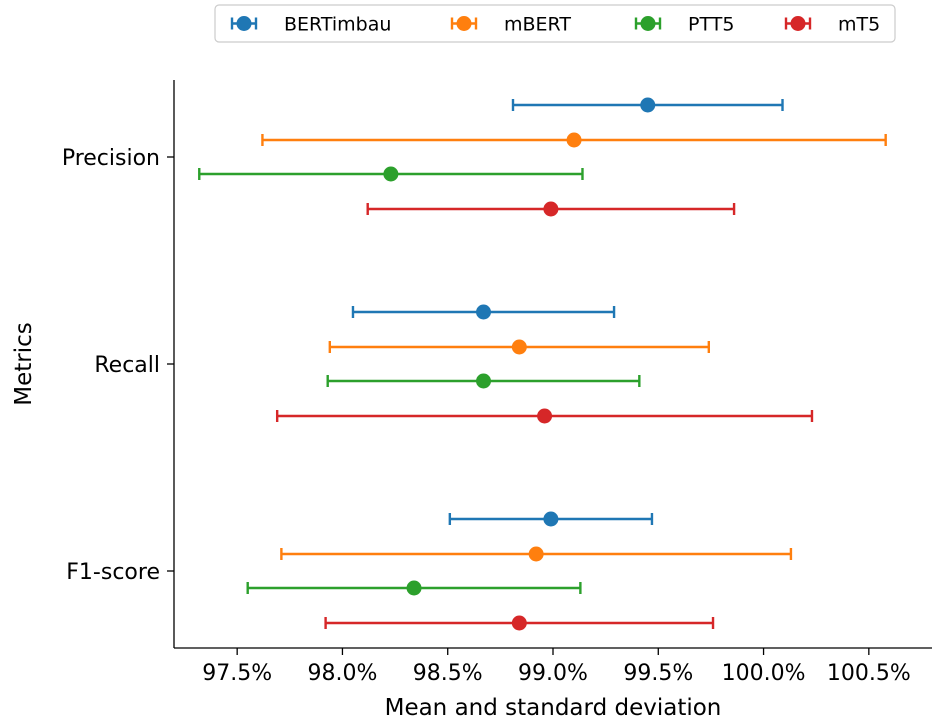  I want to click on x-tick-label: 99.5%, so click(658, 673).